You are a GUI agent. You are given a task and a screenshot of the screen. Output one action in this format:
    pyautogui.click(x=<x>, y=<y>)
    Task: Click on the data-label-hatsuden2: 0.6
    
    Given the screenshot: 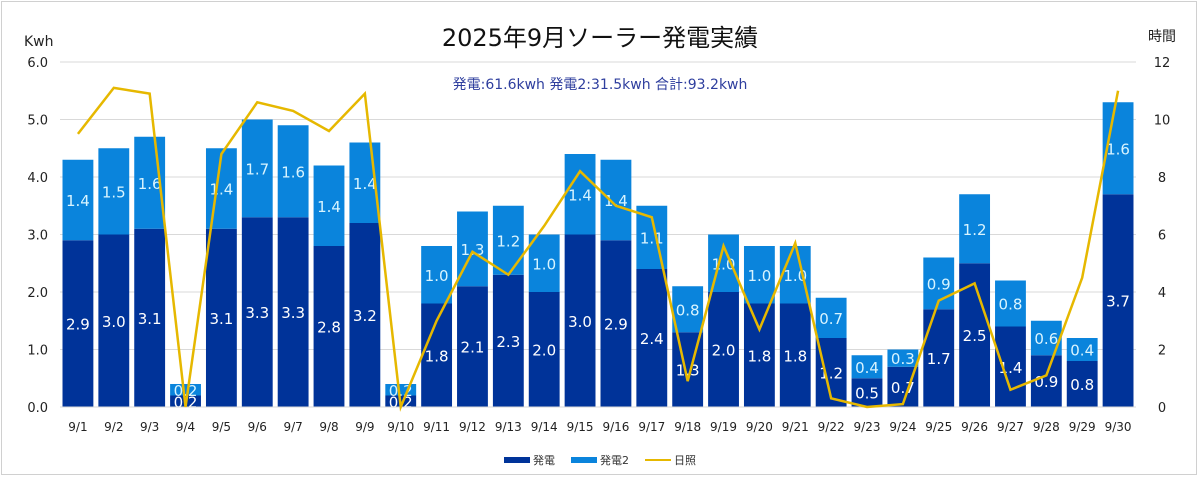 What is the action you would take?
    pyautogui.click(x=1046, y=339)
    